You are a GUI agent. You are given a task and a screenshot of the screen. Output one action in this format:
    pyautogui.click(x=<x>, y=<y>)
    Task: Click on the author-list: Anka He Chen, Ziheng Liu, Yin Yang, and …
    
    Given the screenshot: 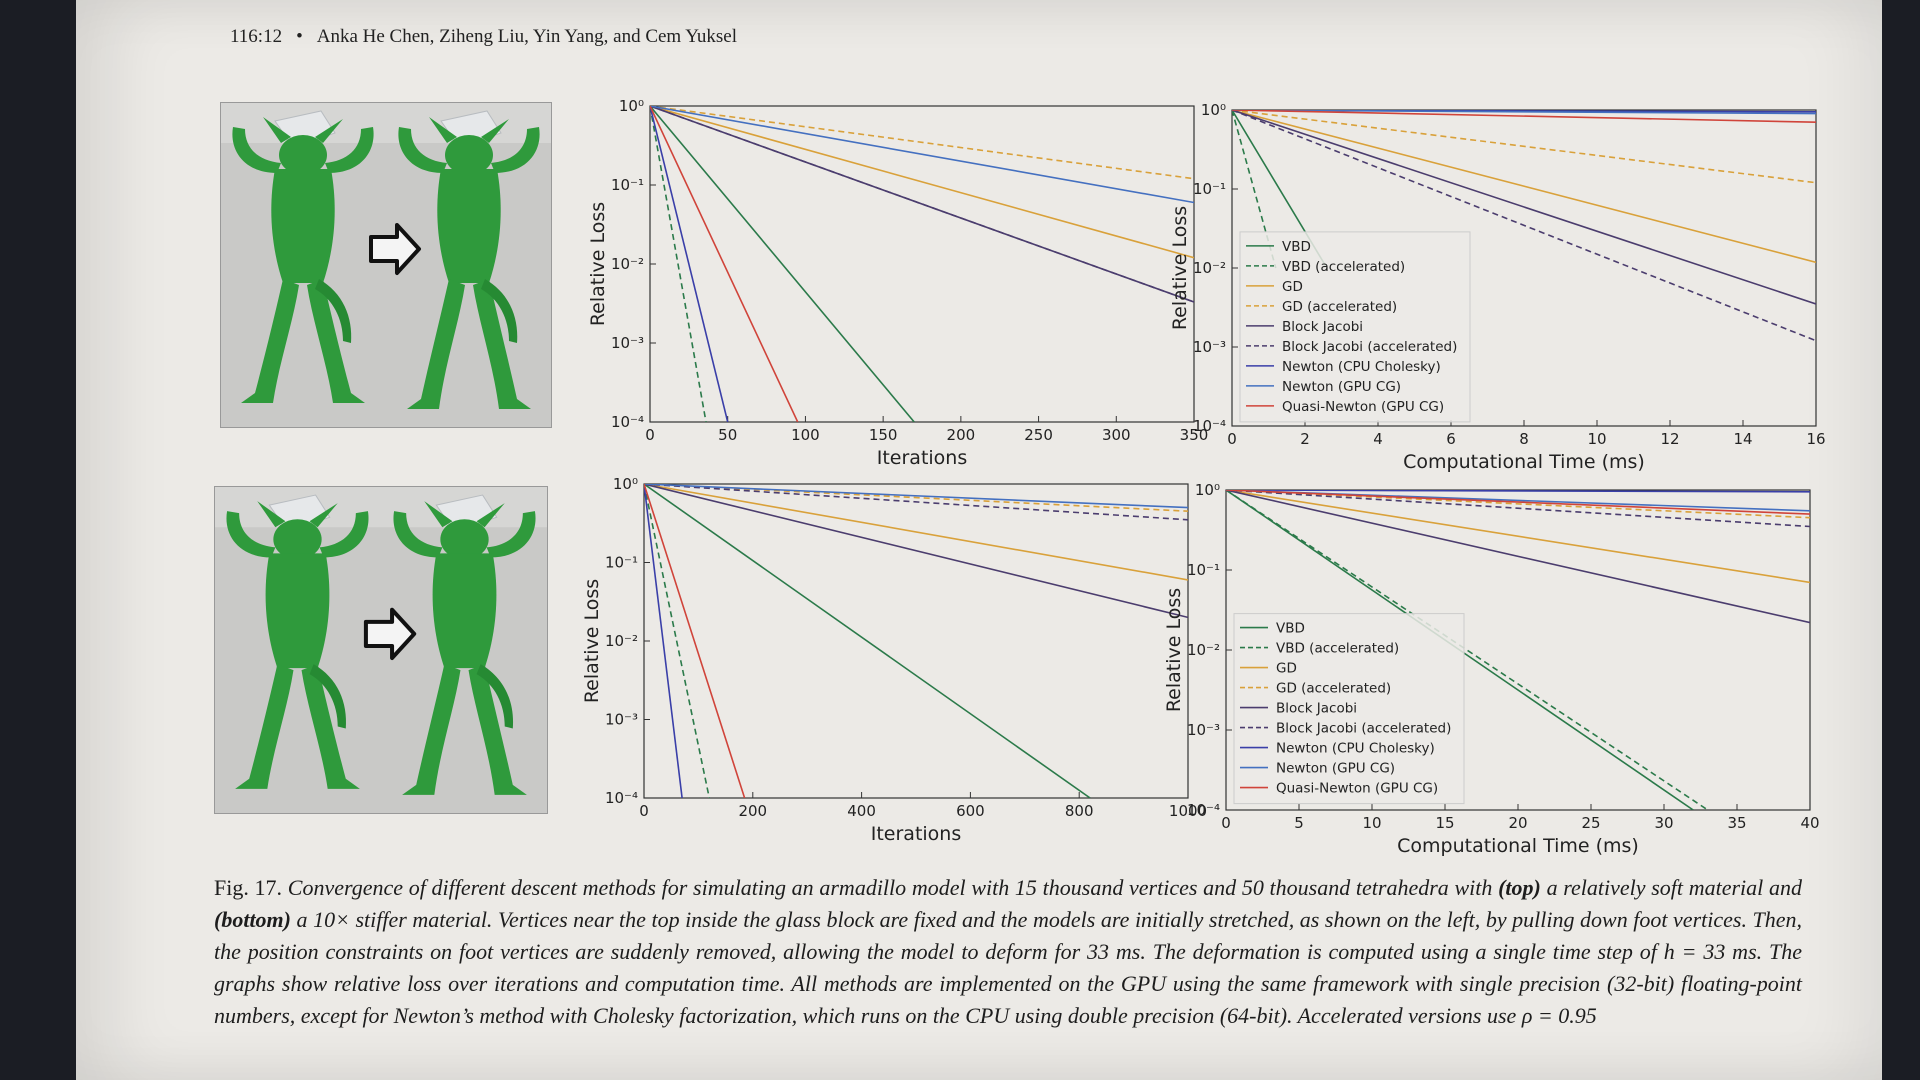 What is the action you would take?
    pyautogui.click(x=526, y=36)
    